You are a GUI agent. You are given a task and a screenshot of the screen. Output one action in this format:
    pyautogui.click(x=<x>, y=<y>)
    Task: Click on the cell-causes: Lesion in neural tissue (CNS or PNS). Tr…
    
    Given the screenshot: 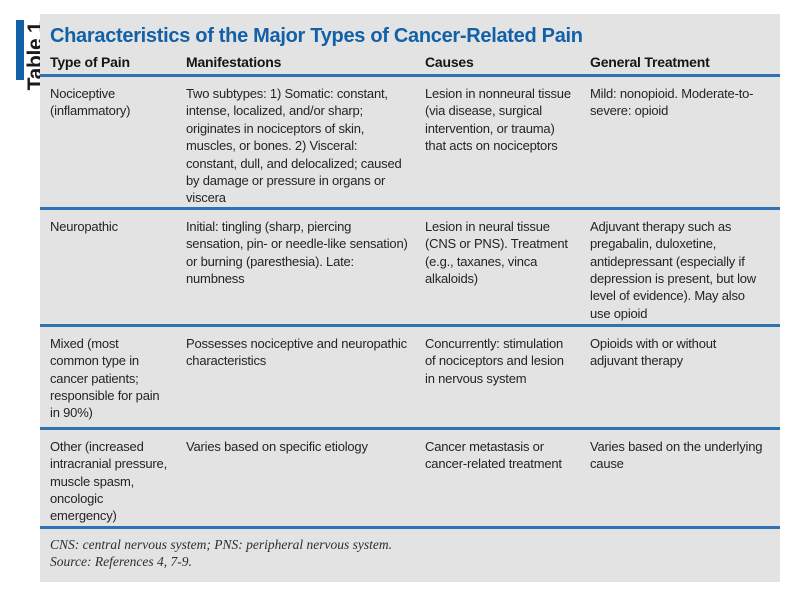 What is the action you would take?
    pyautogui.click(x=496, y=252)
    